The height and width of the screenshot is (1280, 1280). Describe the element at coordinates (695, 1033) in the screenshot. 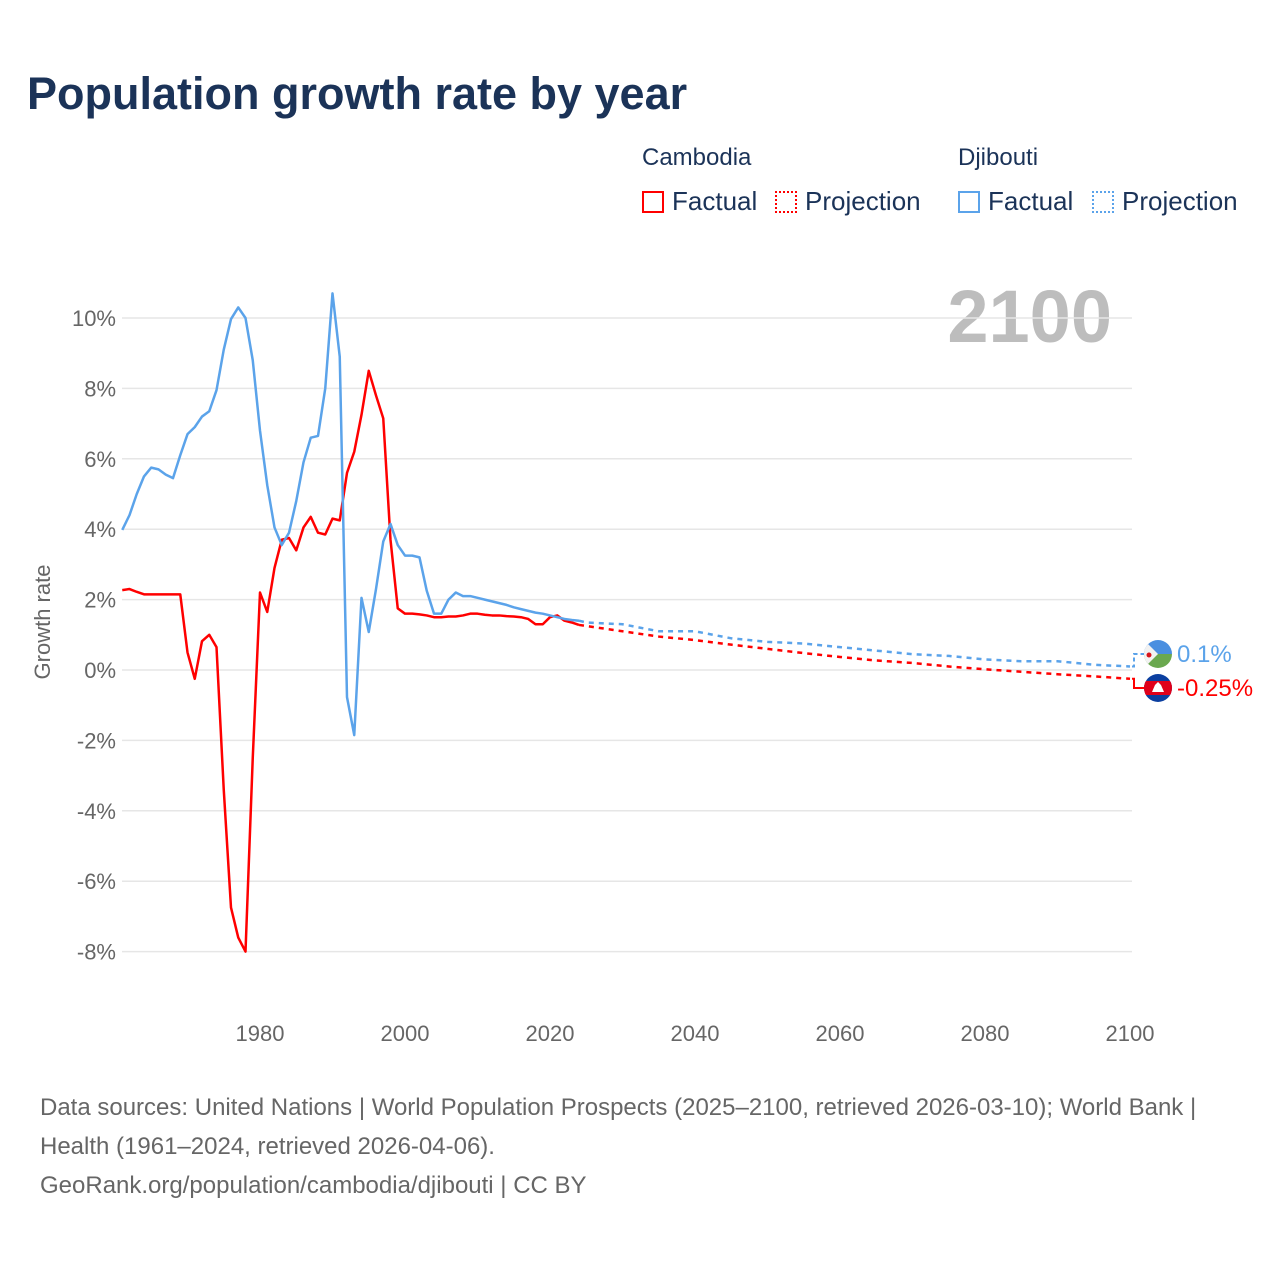

I see `x-tick-label: 2040` at that location.